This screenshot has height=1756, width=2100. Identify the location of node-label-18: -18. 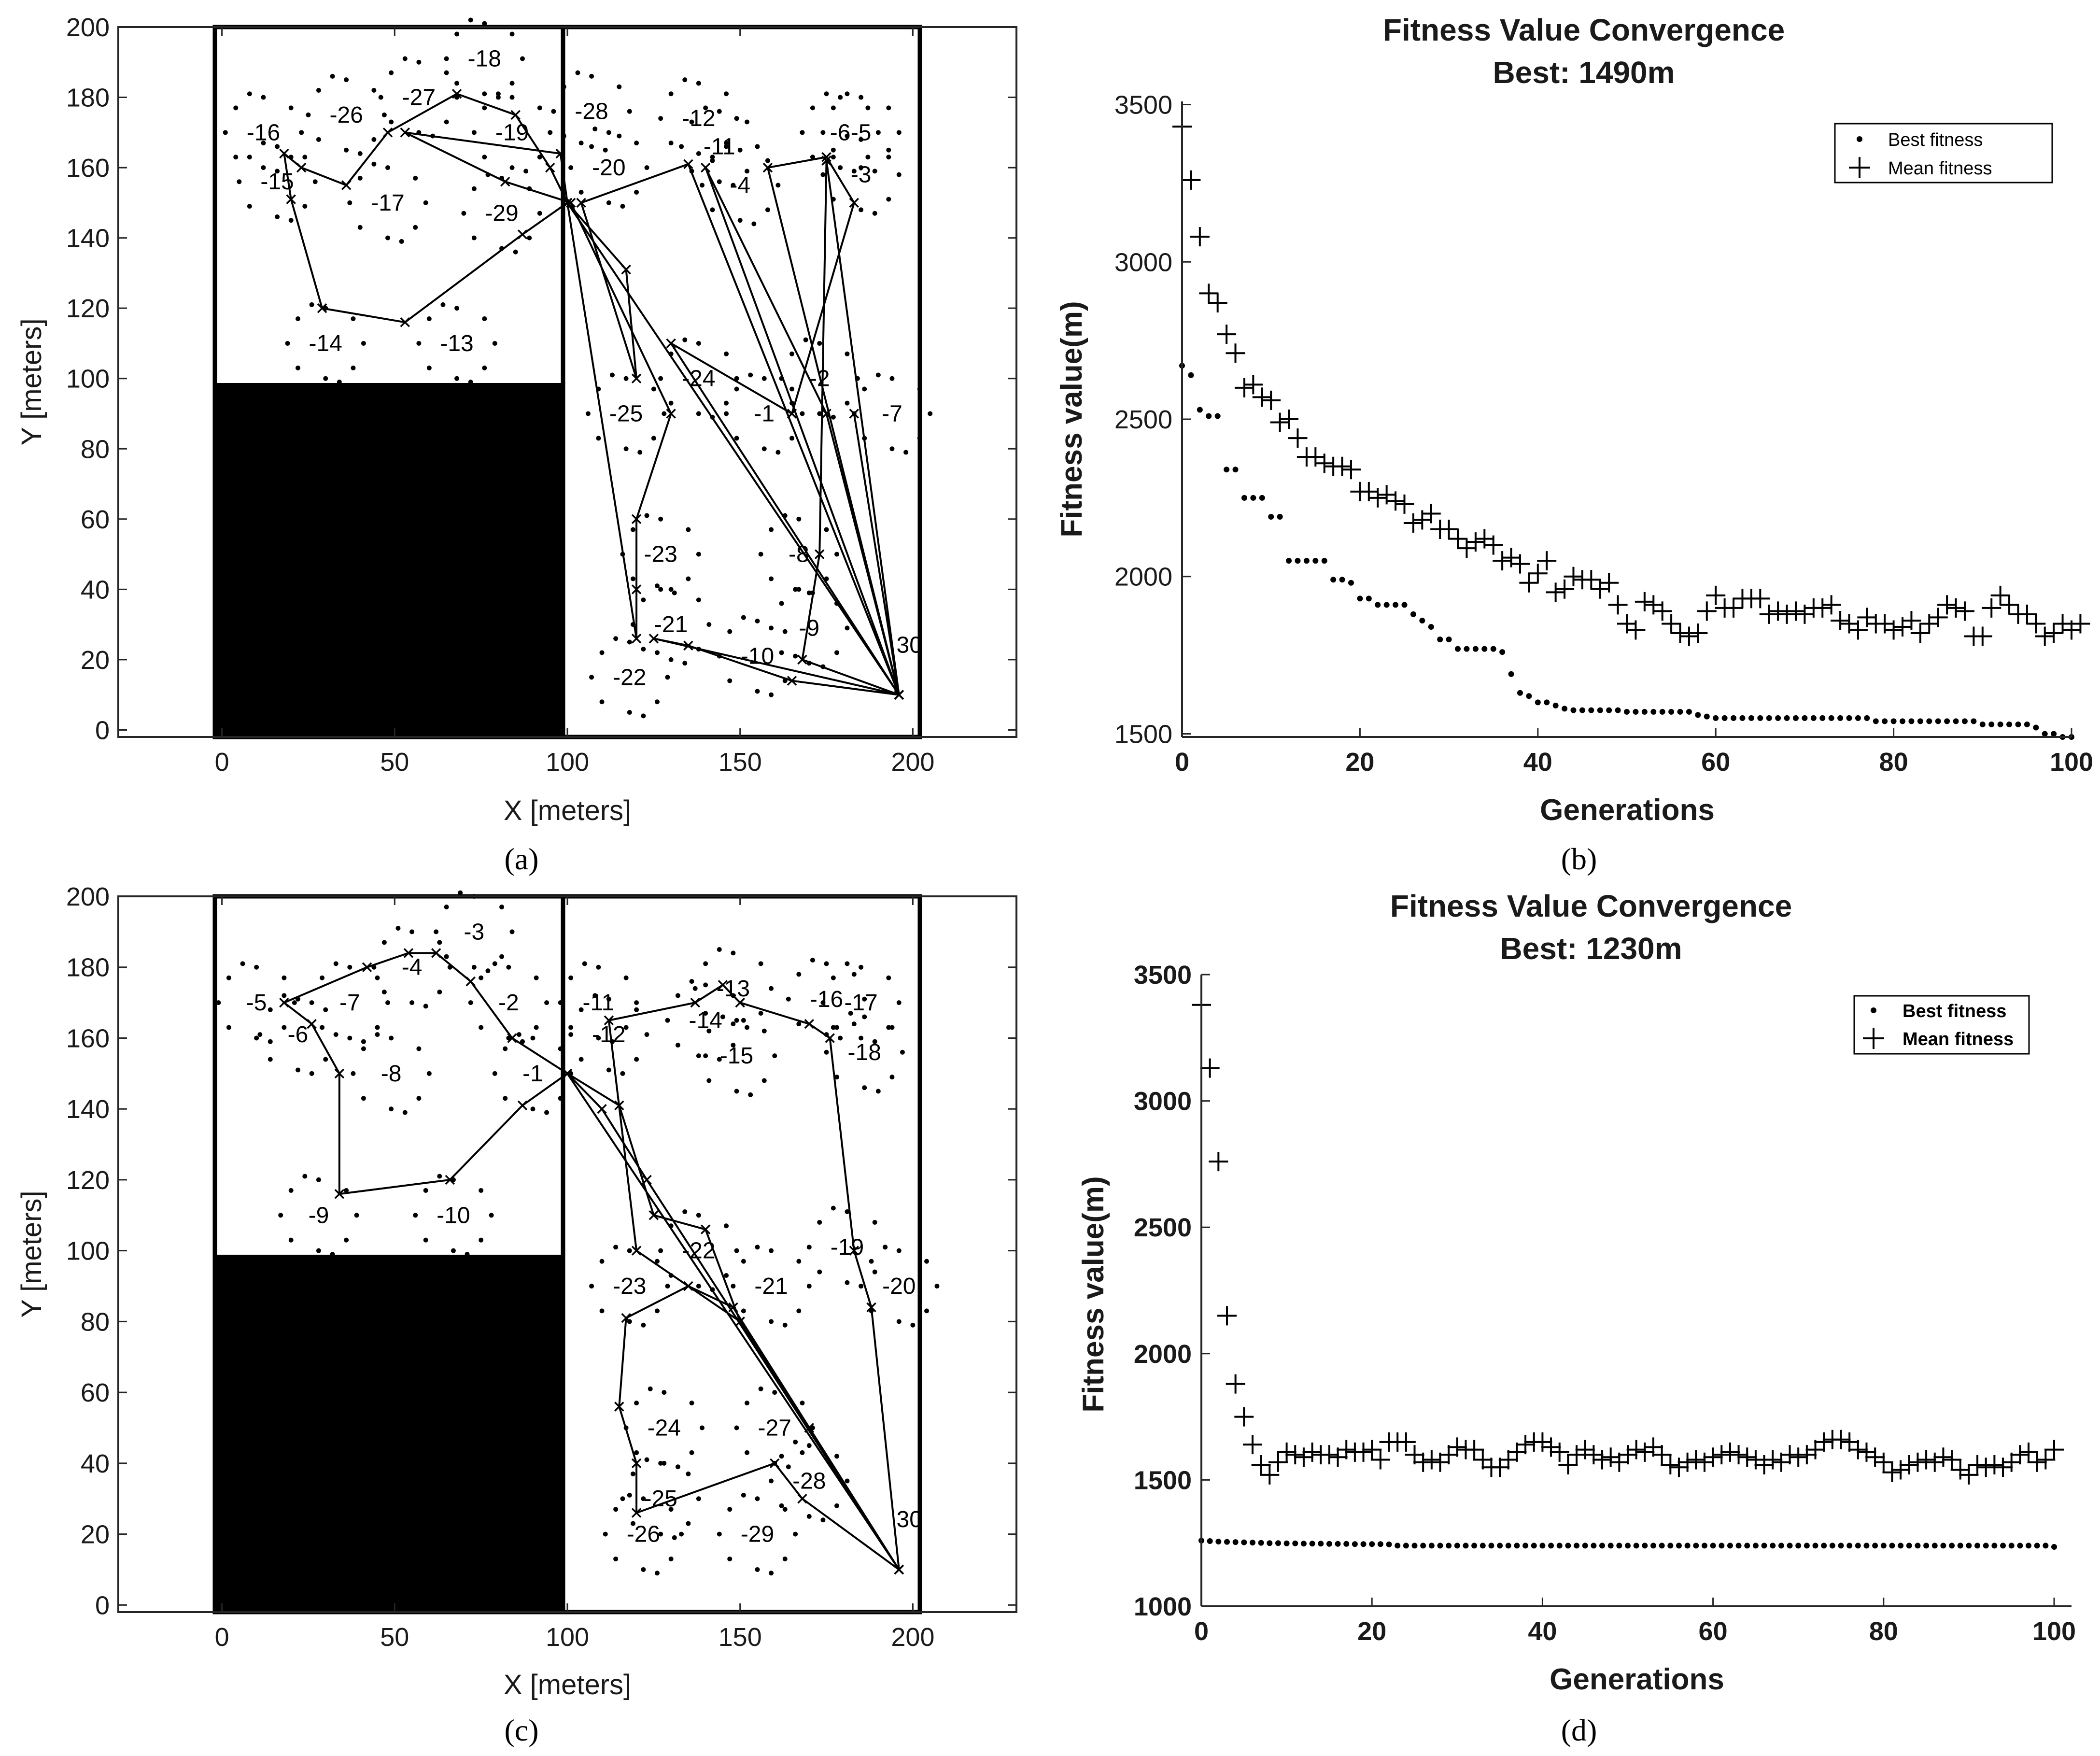
(864, 1052).